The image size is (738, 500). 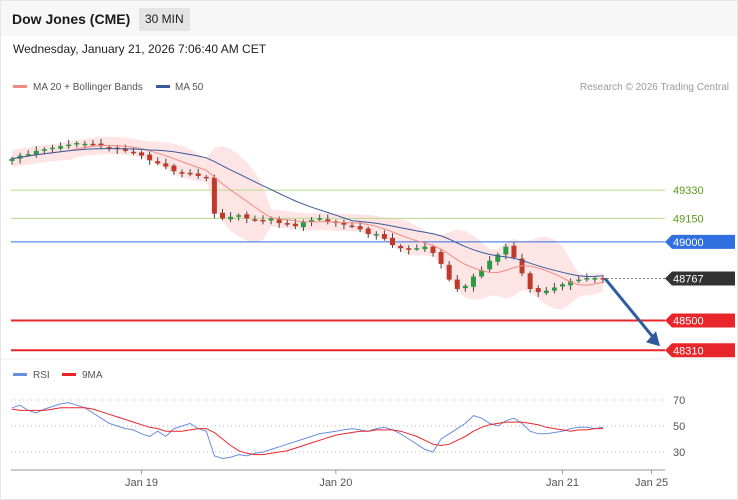 I want to click on legend-label-ma20: MA 20 + Bollinger Bands, so click(x=88, y=87).